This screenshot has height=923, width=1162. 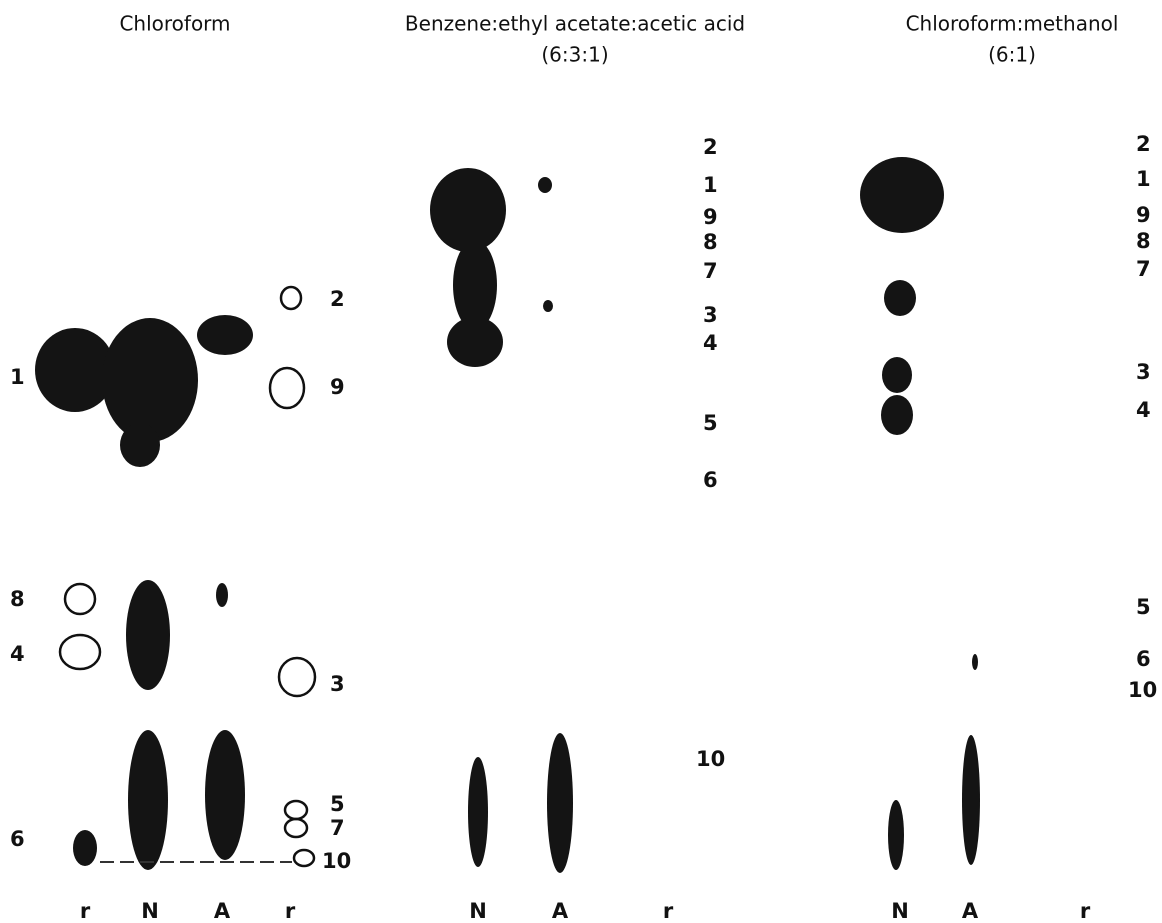 What do you see at coordinates (1012, 55) in the screenshot?
I see `panel-title: (6:1)` at bounding box center [1012, 55].